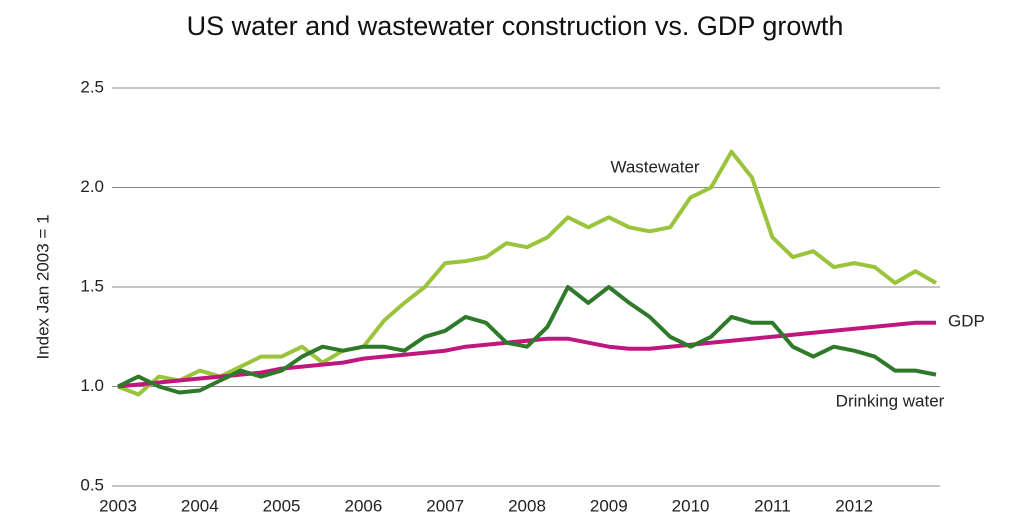  I want to click on x-tick-label: 2004, so click(200, 505).